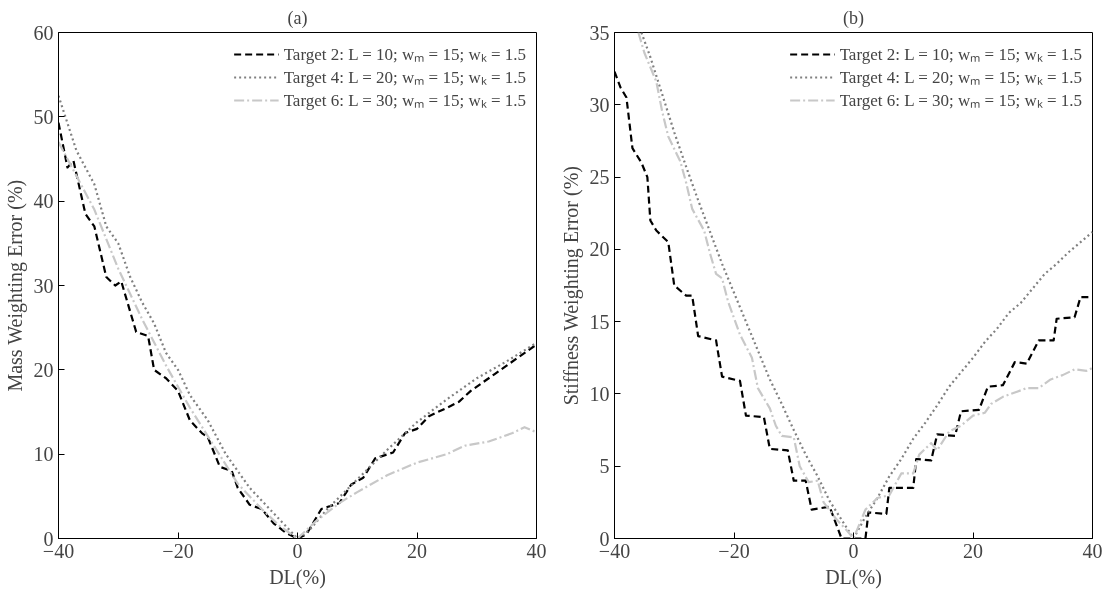  I want to click on y-tick-label: 35, so click(599, 32).